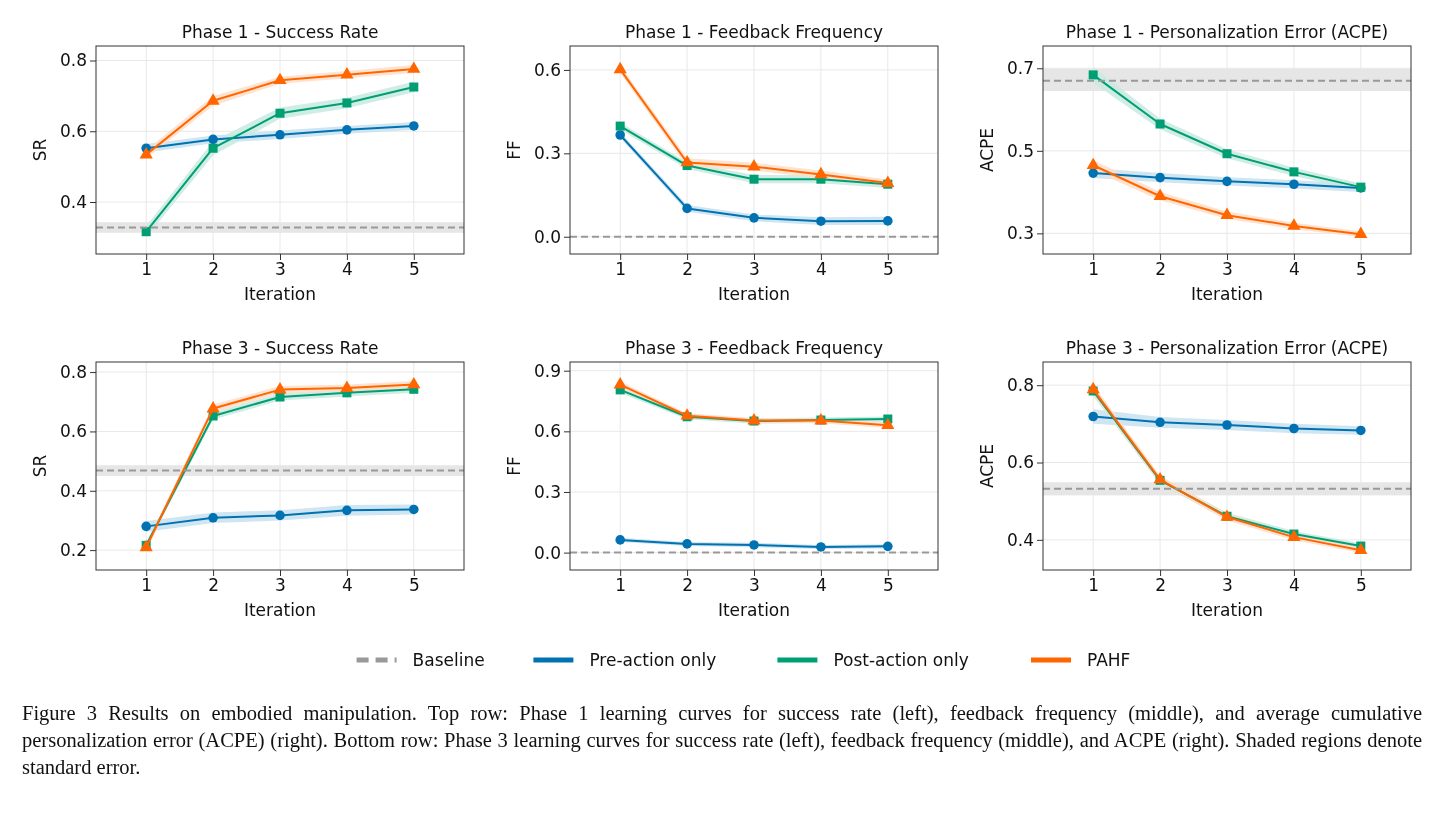 This screenshot has width=1446, height=820. I want to click on chart-title: Phase 3 - Personalization Error (ACPE), so click(1227, 348).